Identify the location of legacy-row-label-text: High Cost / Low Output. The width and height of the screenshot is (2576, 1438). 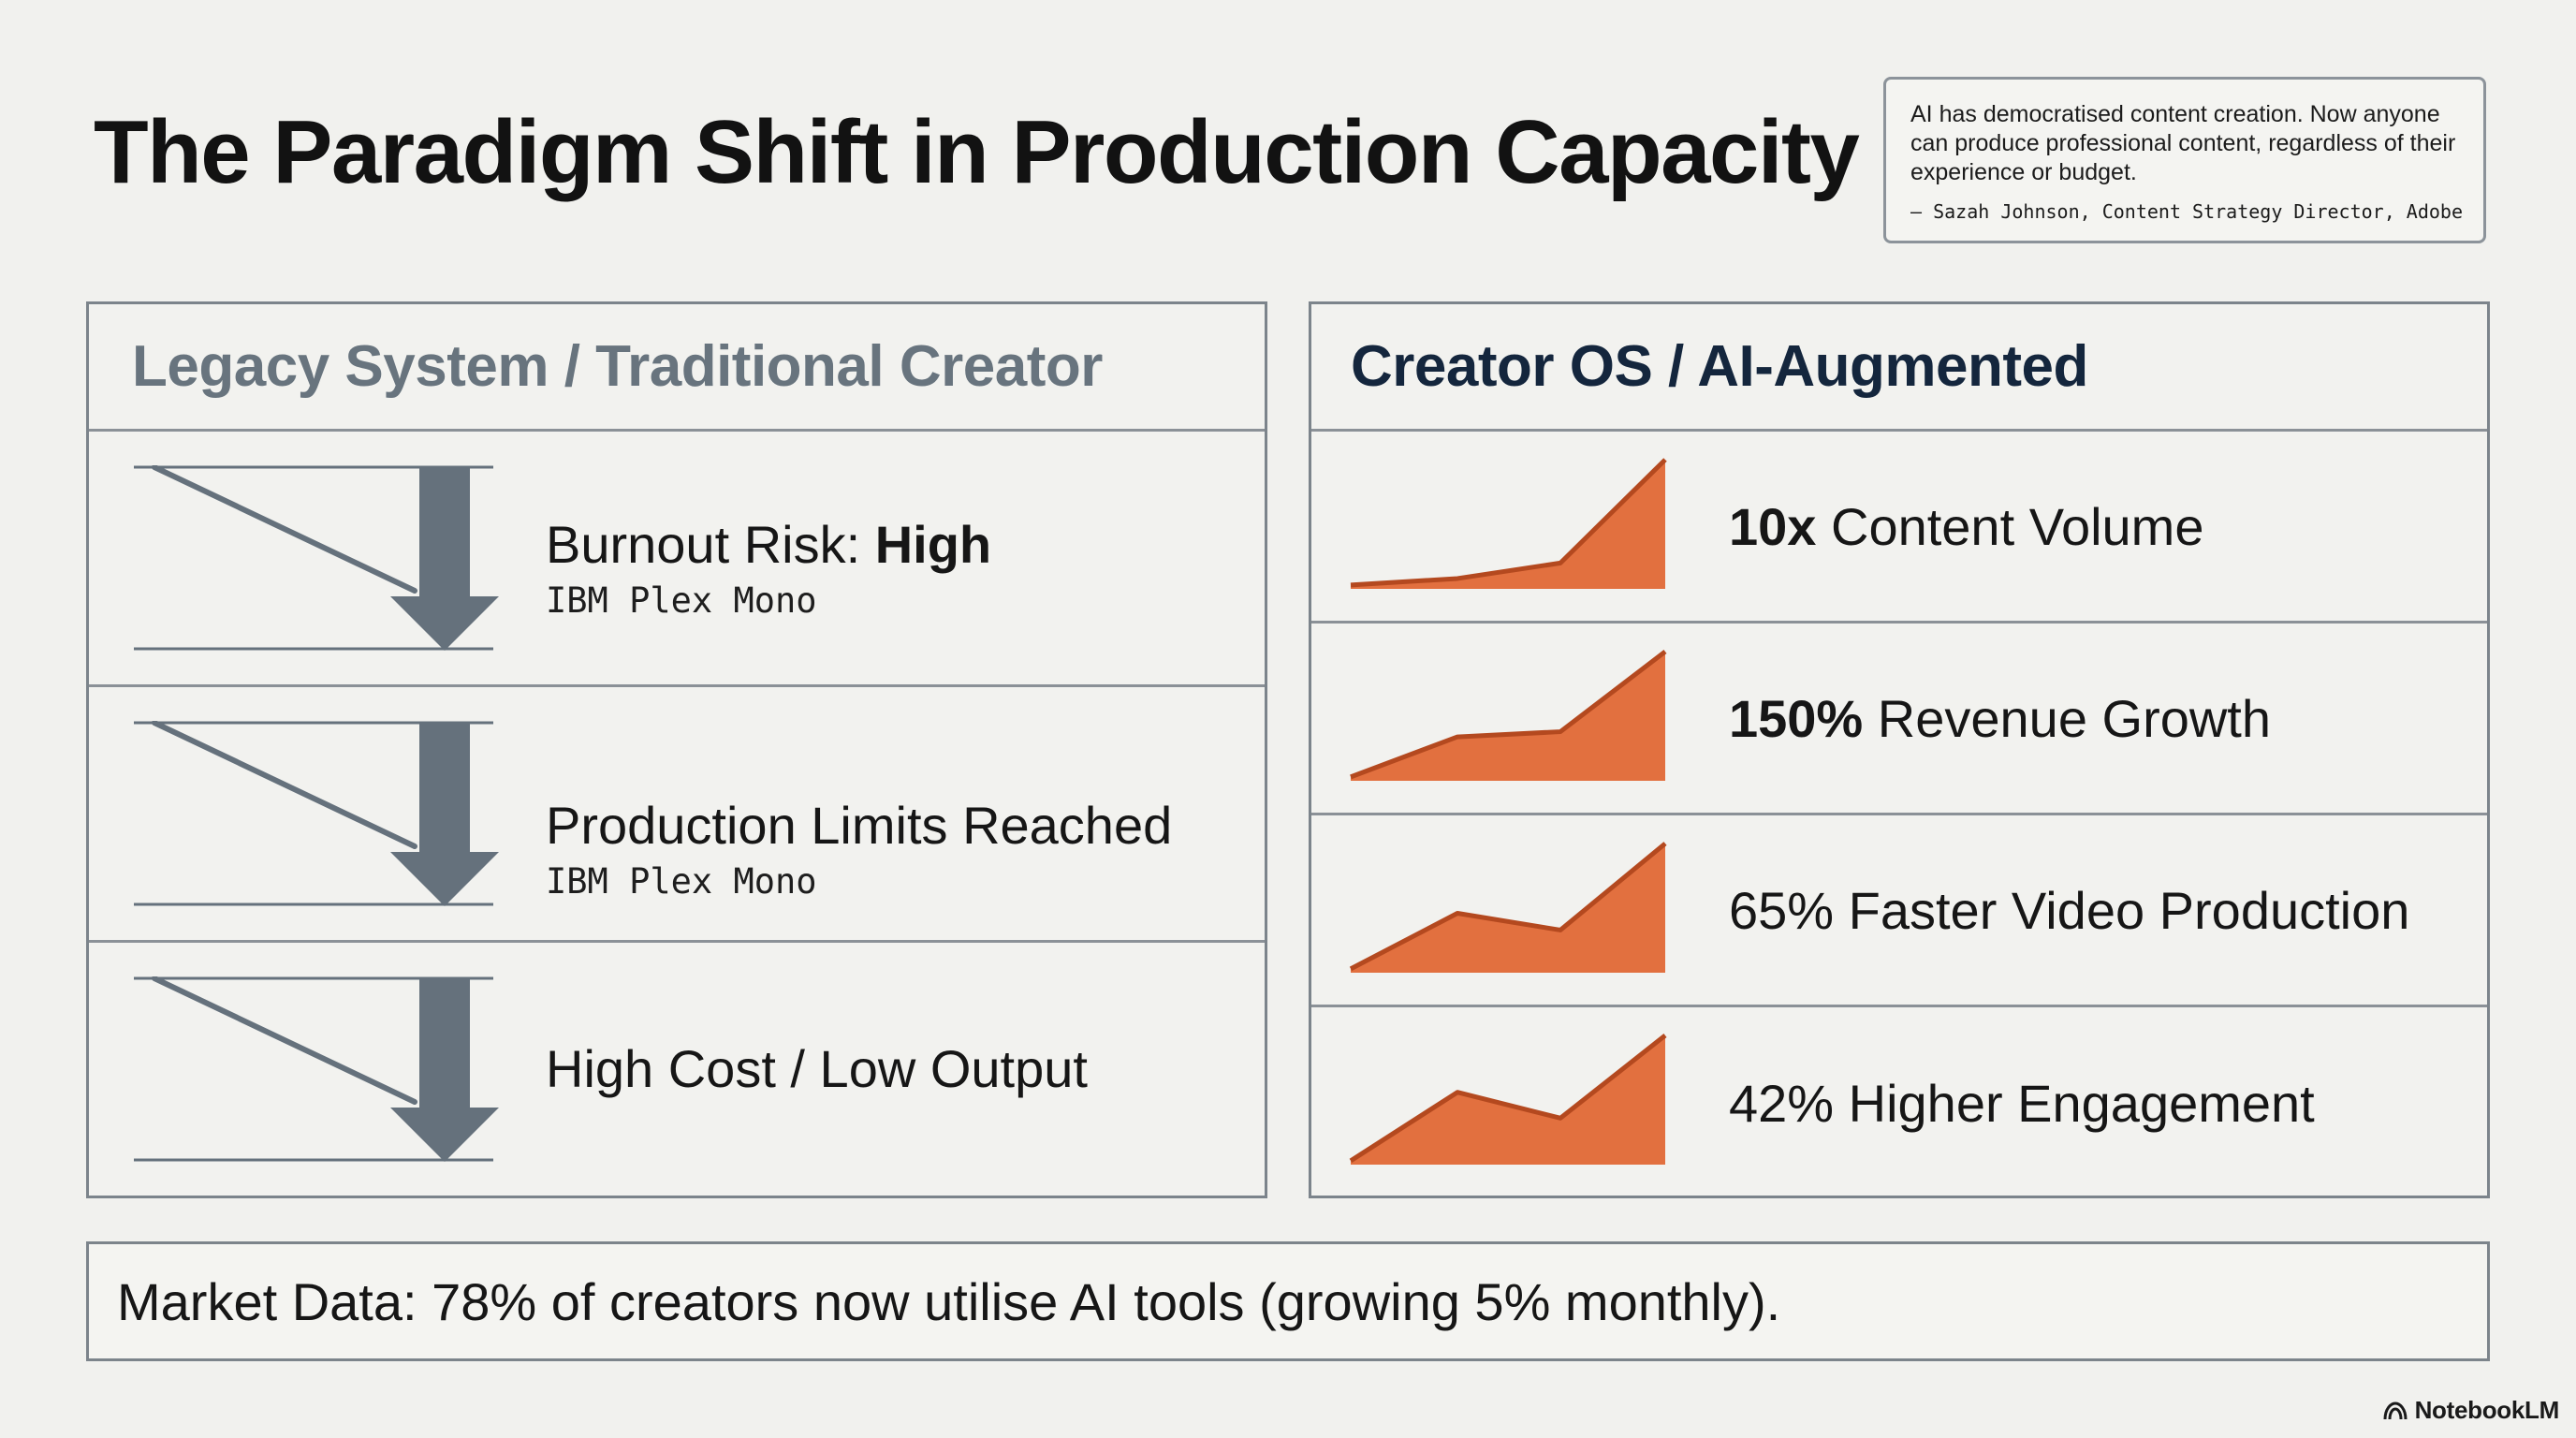
(817, 1068).